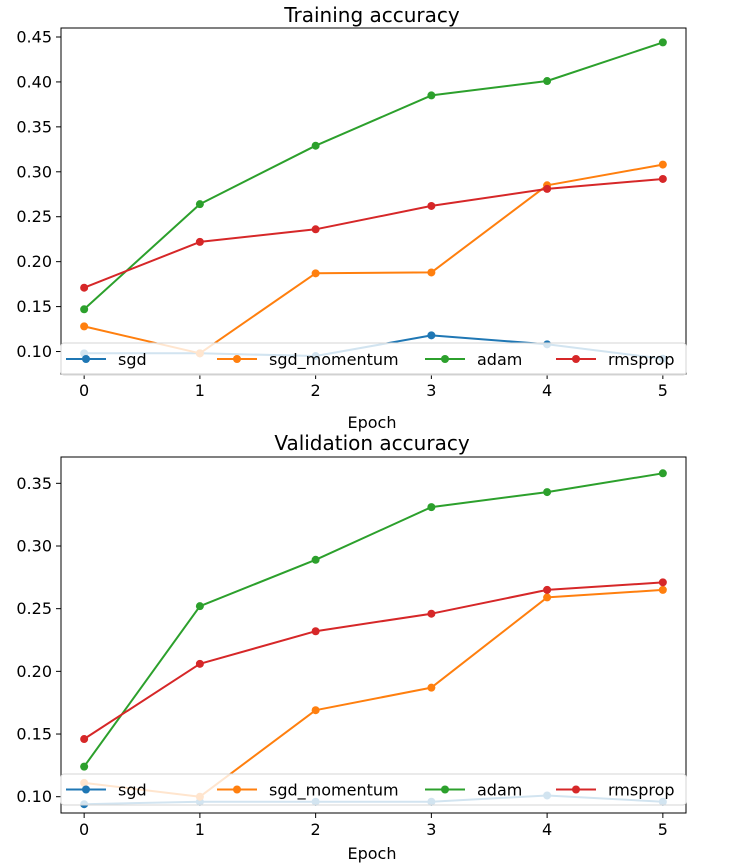 The height and width of the screenshot is (867, 746). What do you see at coordinates (34, 36) in the screenshot?
I see `y-tick-label: 0.45` at bounding box center [34, 36].